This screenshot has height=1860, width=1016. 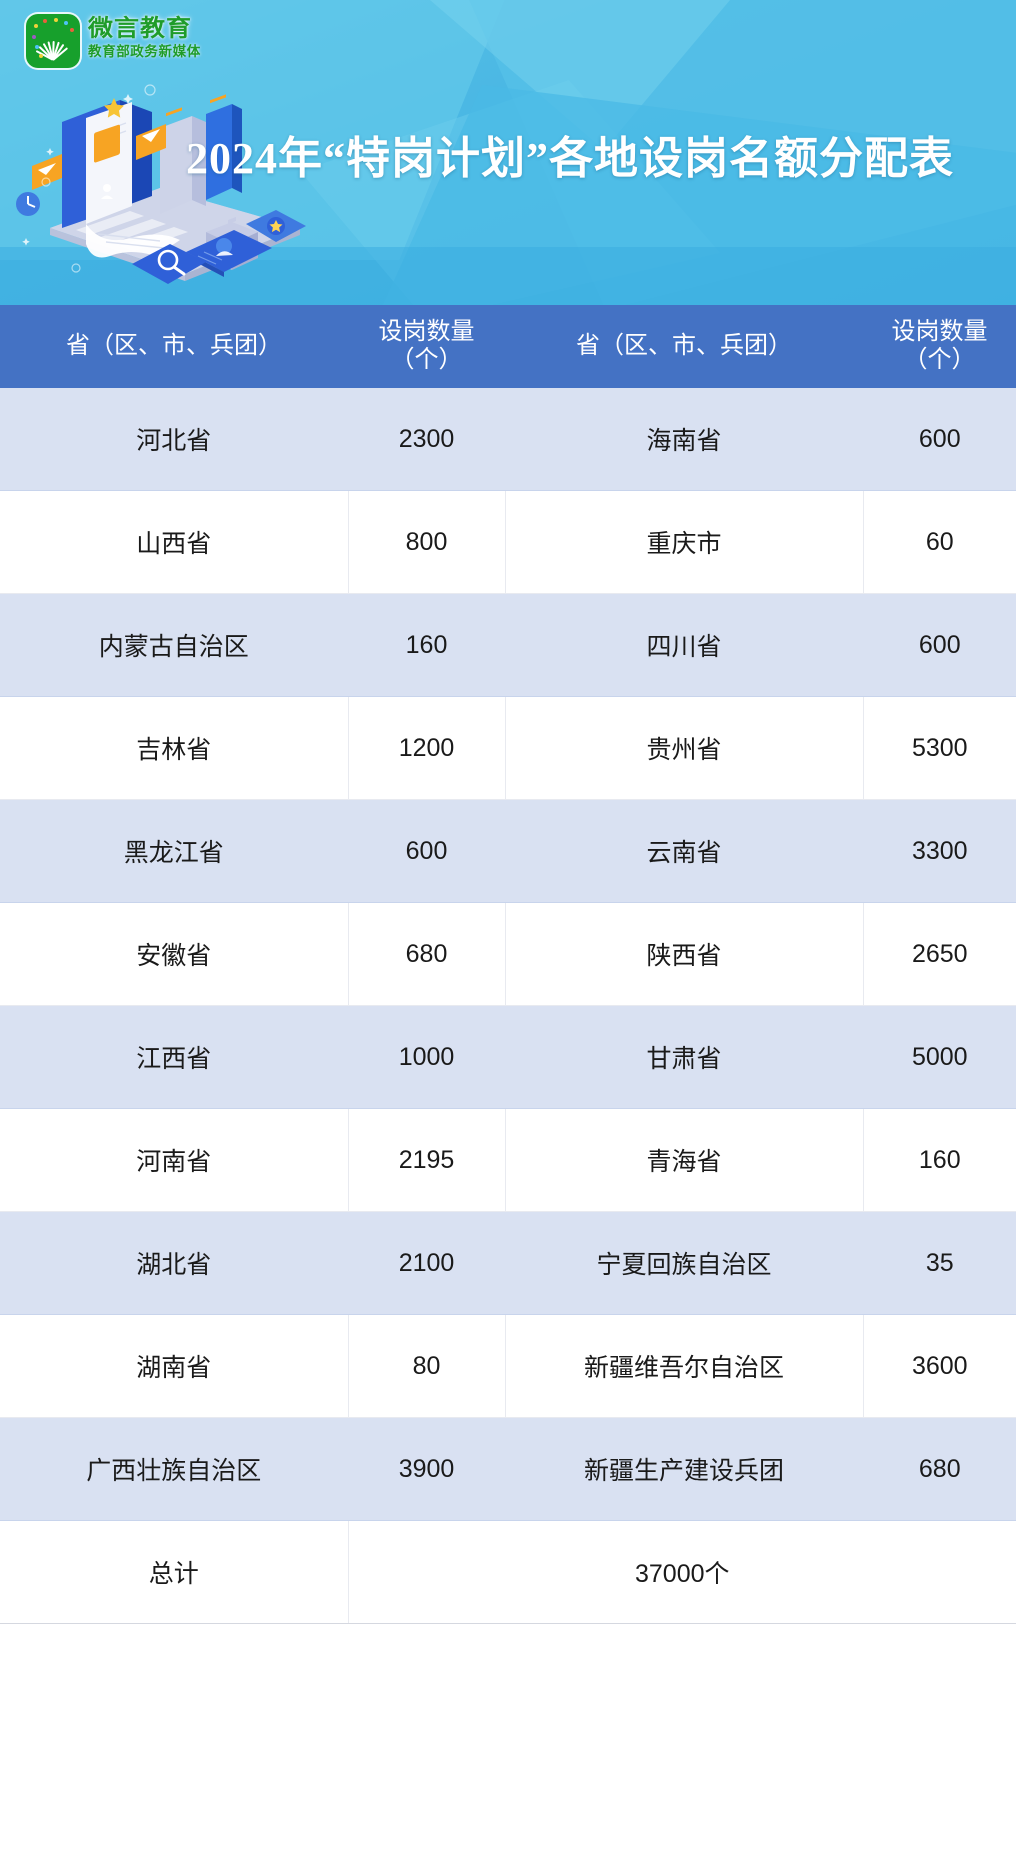 I want to click on count-cell-left: 1000, so click(x=427, y=1057).